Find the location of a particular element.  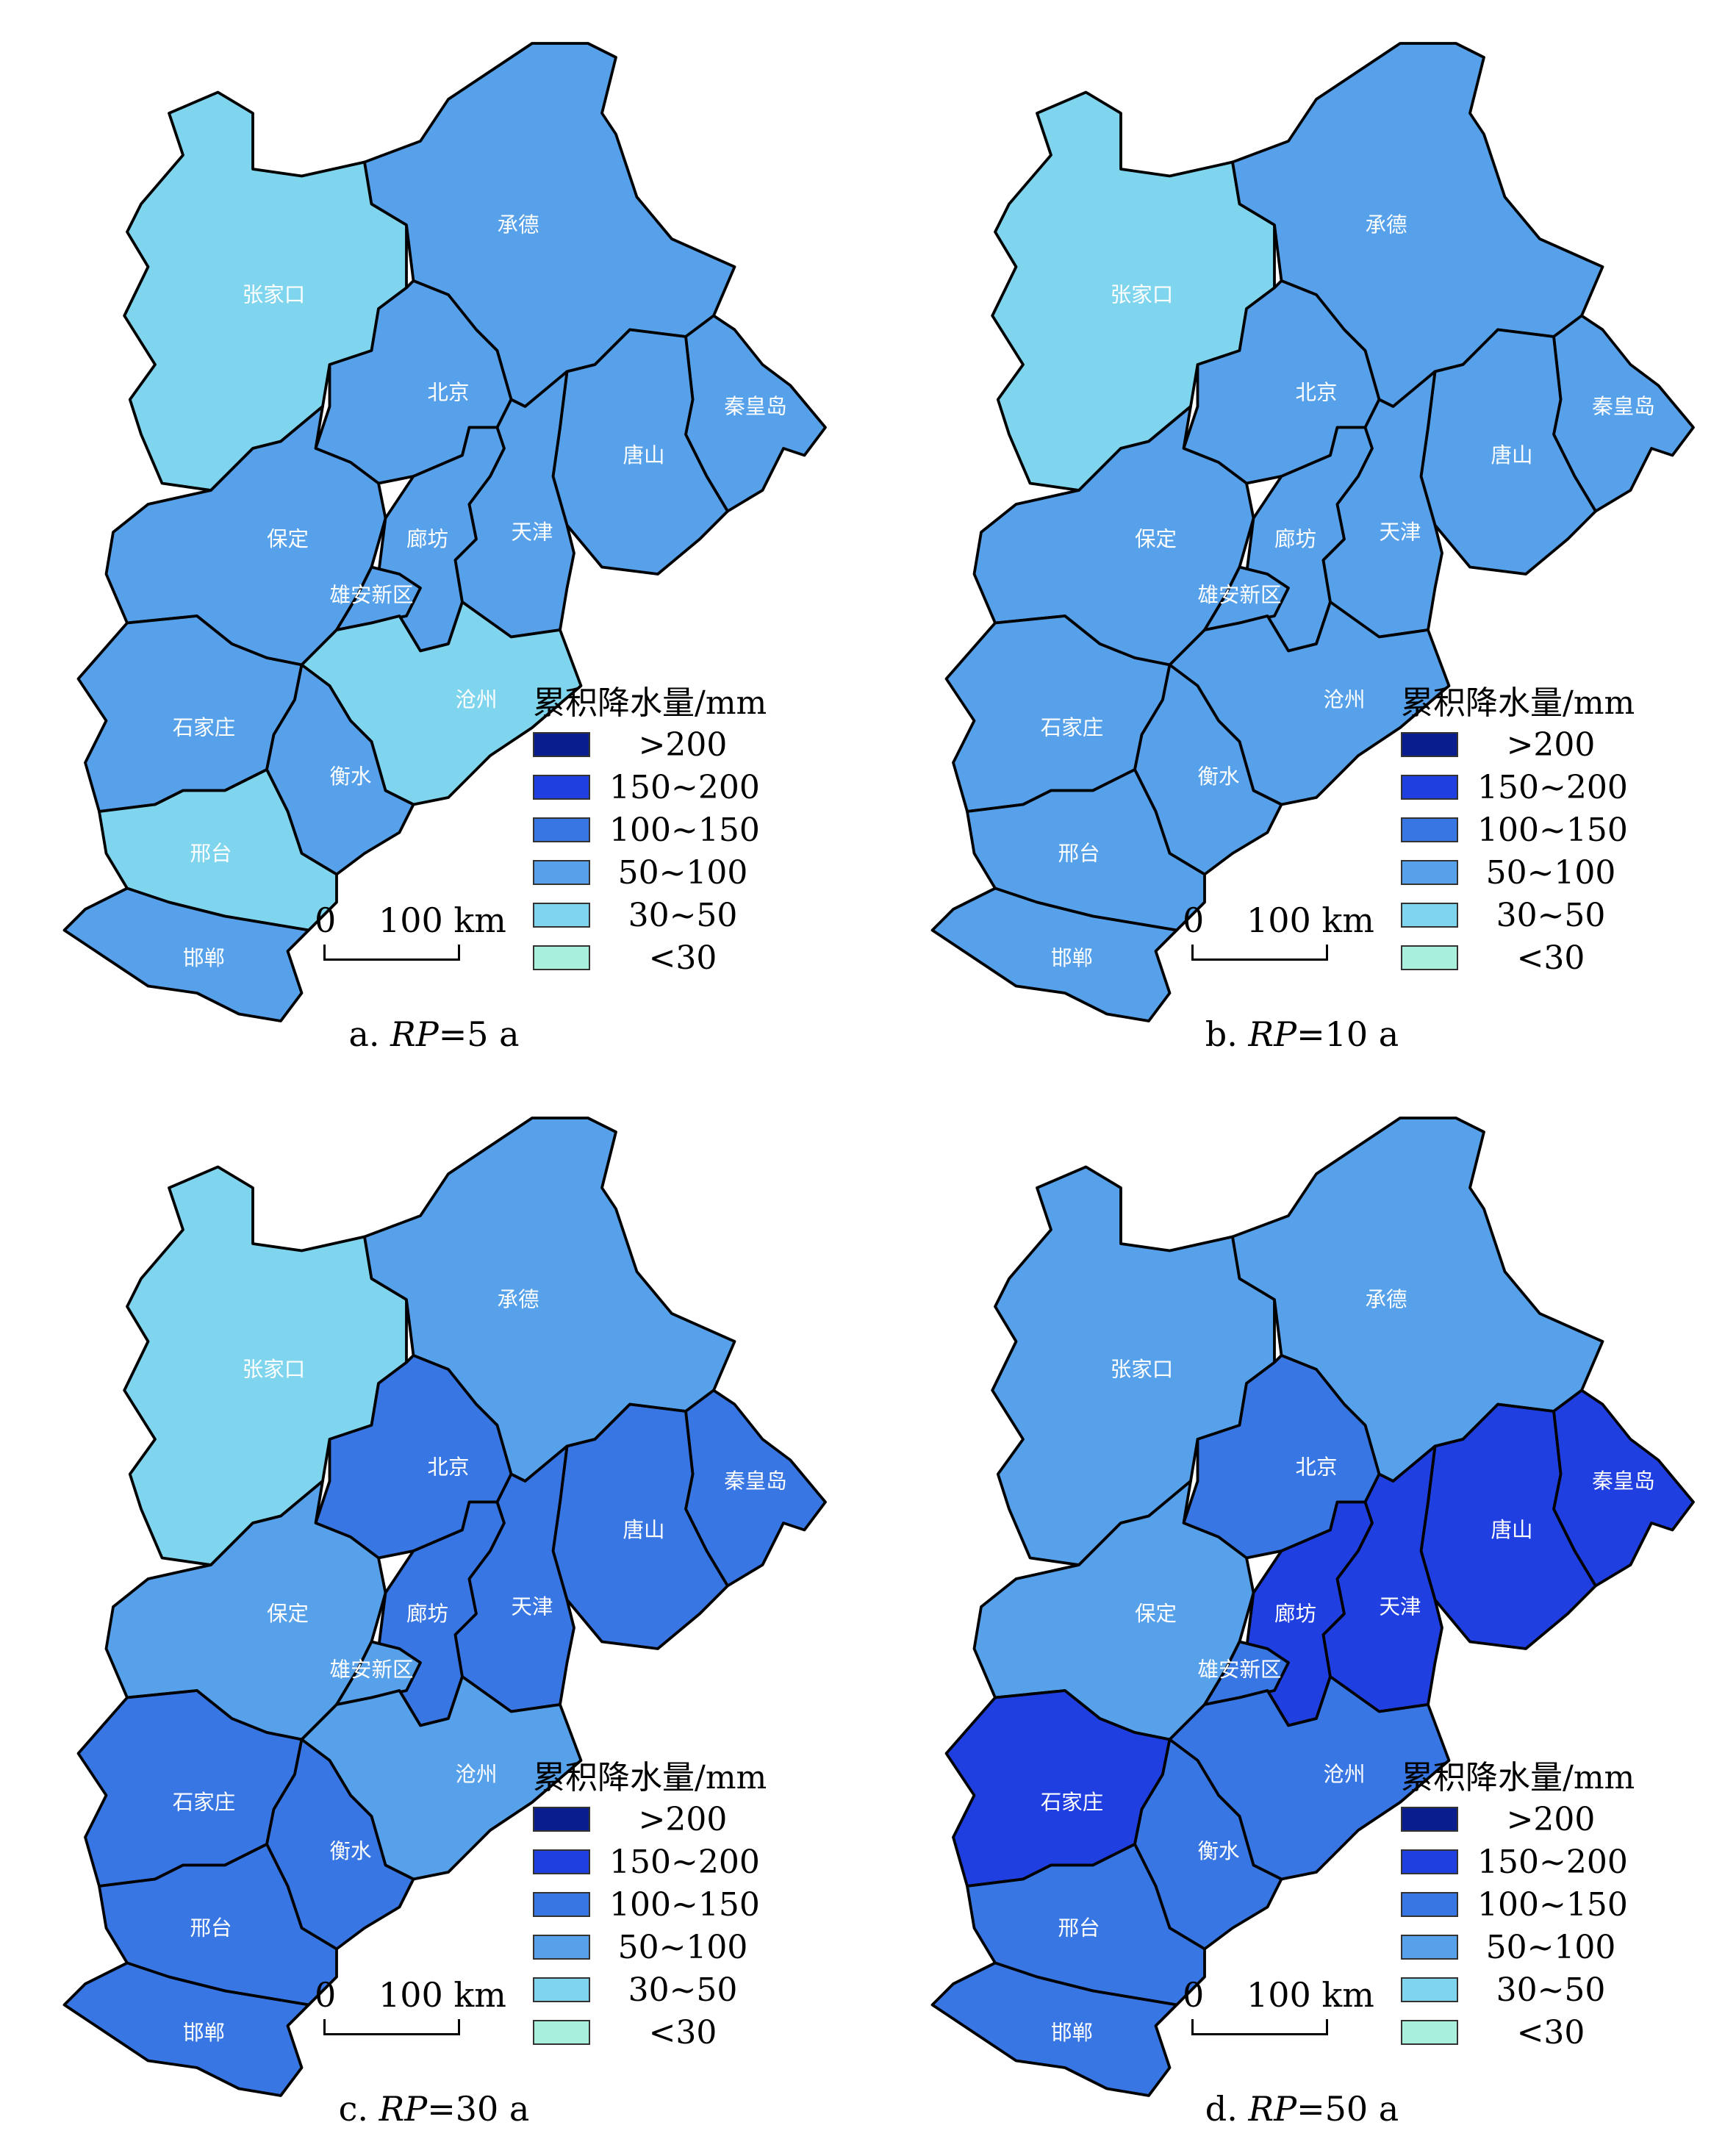

panel-caption: a. RP=5 a is located at coordinates (434, 1034).